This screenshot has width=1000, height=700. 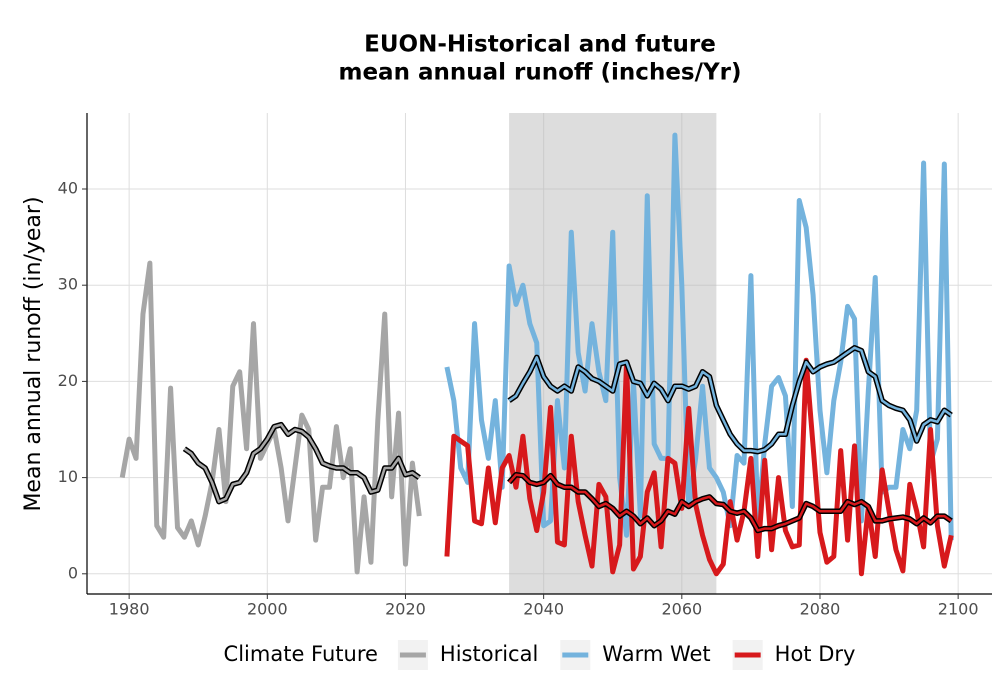 I want to click on y-axis-title: Mean annual runoff (in/year), so click(x=33, y=353).